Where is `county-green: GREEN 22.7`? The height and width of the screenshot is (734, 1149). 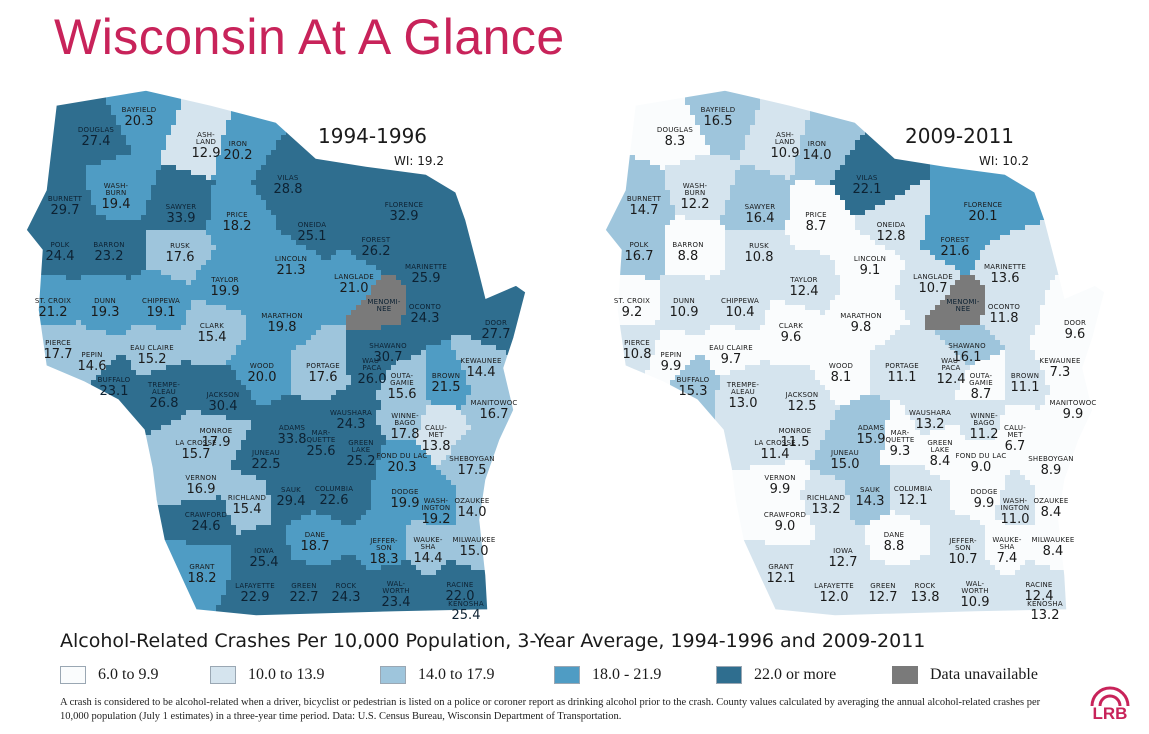
county-green: GREEN 22.7 is located at coordinates (304, 594).